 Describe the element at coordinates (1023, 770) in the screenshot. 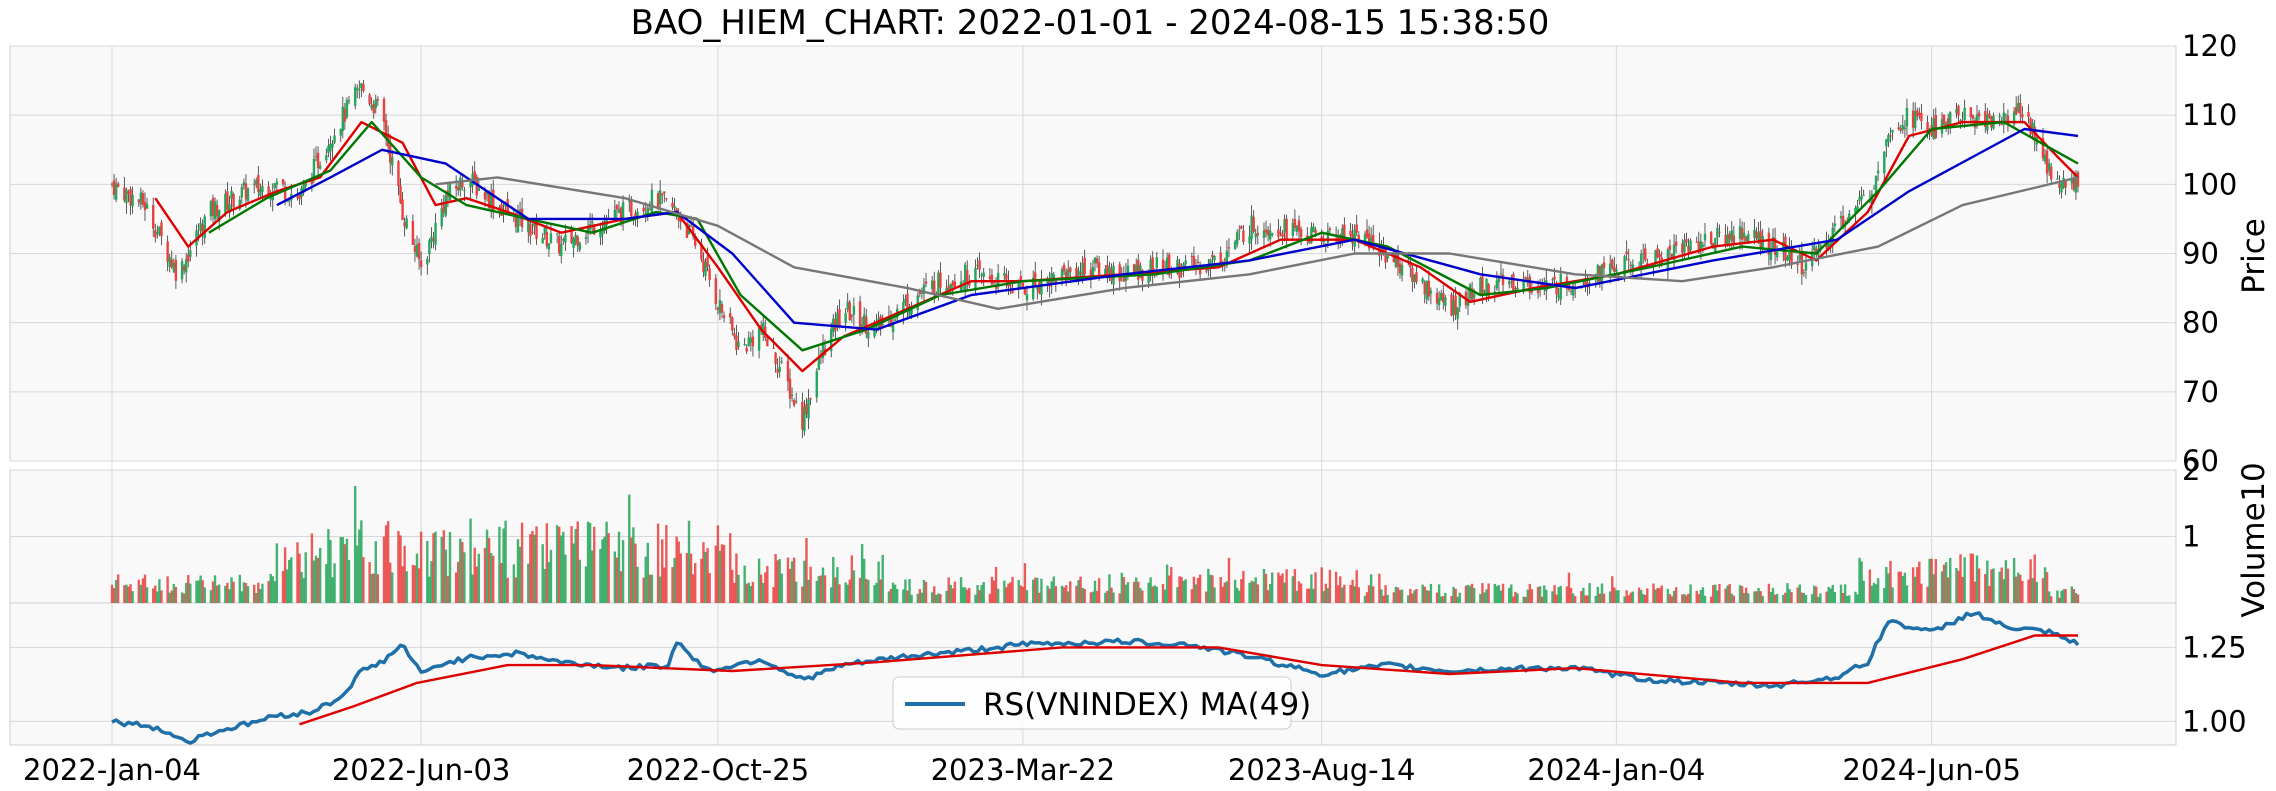

I see `x-tick-label: 2023-Mar-22` at that location.